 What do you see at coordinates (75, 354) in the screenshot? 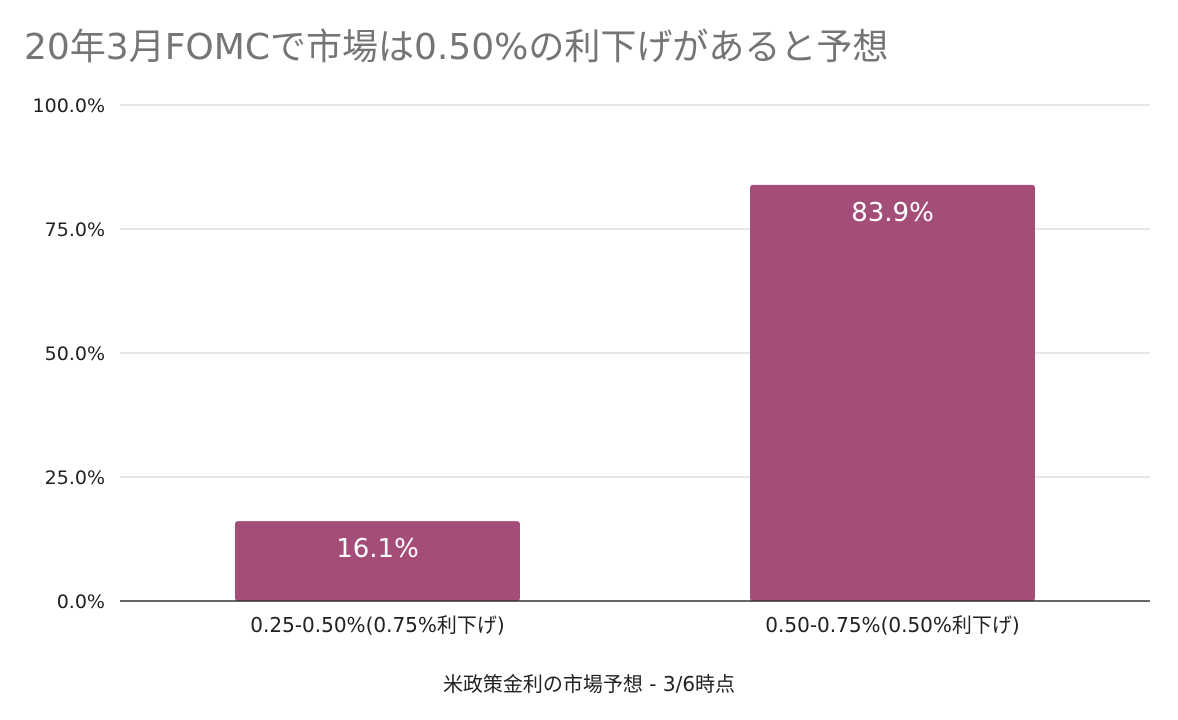
I see `y-tick-label: 50.0%` at bounding box center [75, 354].